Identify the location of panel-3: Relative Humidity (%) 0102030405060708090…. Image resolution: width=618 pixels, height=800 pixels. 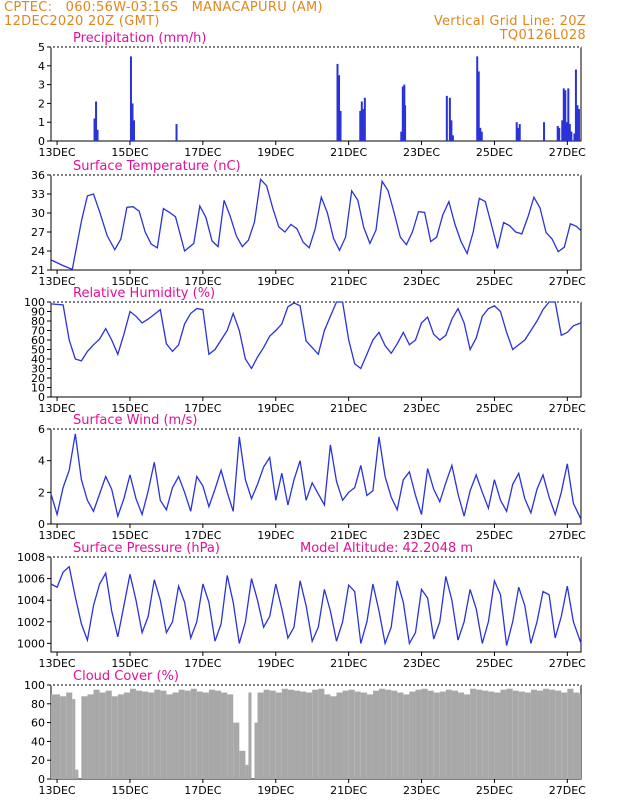
(305, 350).